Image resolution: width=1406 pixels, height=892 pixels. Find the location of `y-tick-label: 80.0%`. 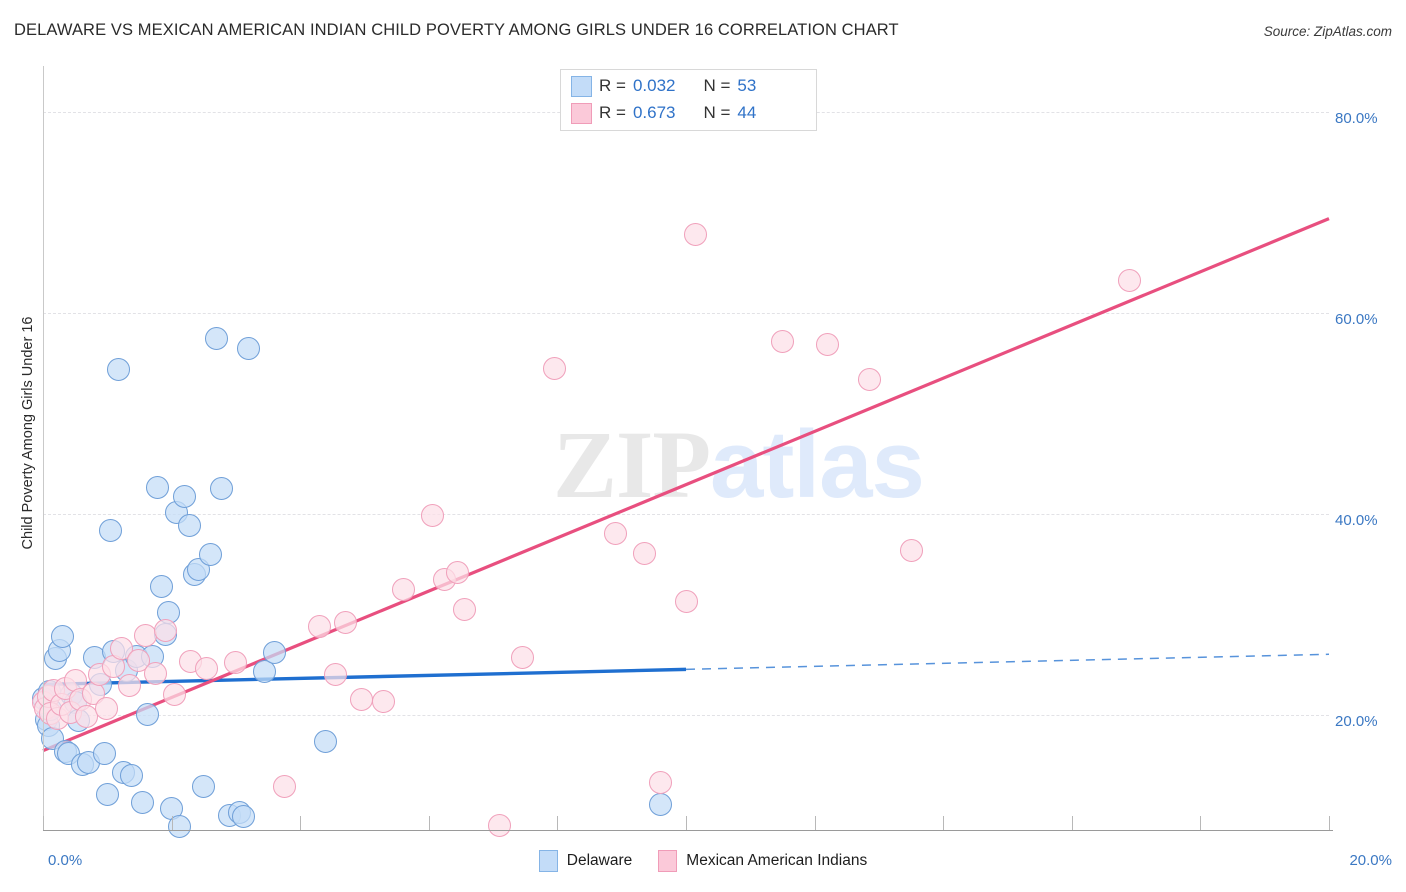

y-tick-label: 80.0% is located at coordinates (1356, 119).